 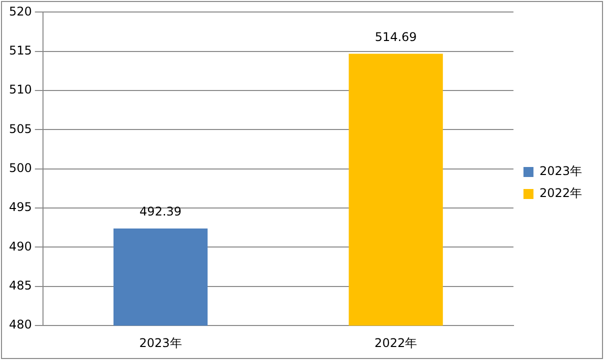 What do you see at coordinates (560, 171) in the screenshot?
I see `legend-label: 2023年` at bounding box center [560, 171].